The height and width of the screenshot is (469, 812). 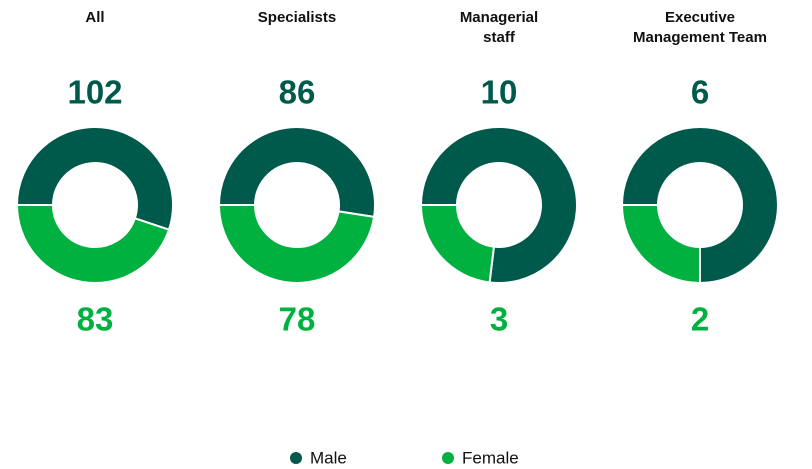 I want to click on legend-label: Female, so click(x=490, y=457).